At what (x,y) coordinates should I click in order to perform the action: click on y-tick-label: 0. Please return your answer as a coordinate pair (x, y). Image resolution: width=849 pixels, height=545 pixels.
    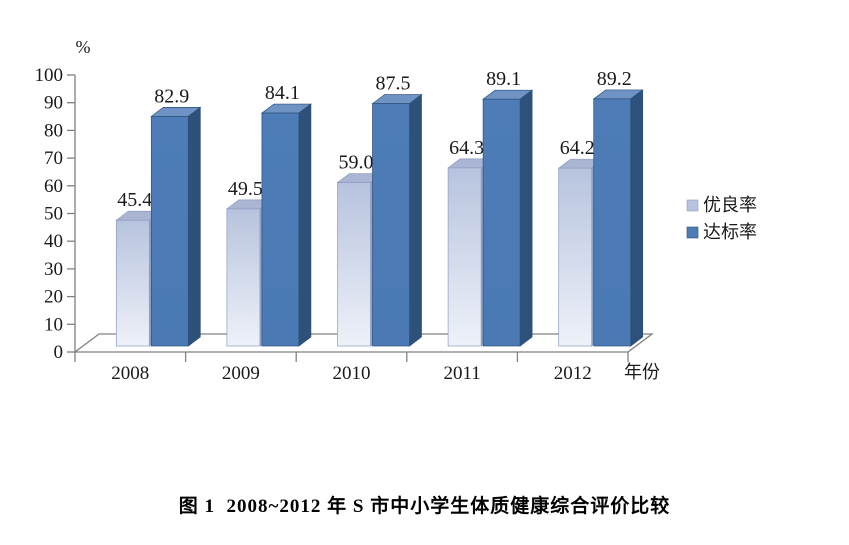
    Looking at the image, I should click on (59, 352).